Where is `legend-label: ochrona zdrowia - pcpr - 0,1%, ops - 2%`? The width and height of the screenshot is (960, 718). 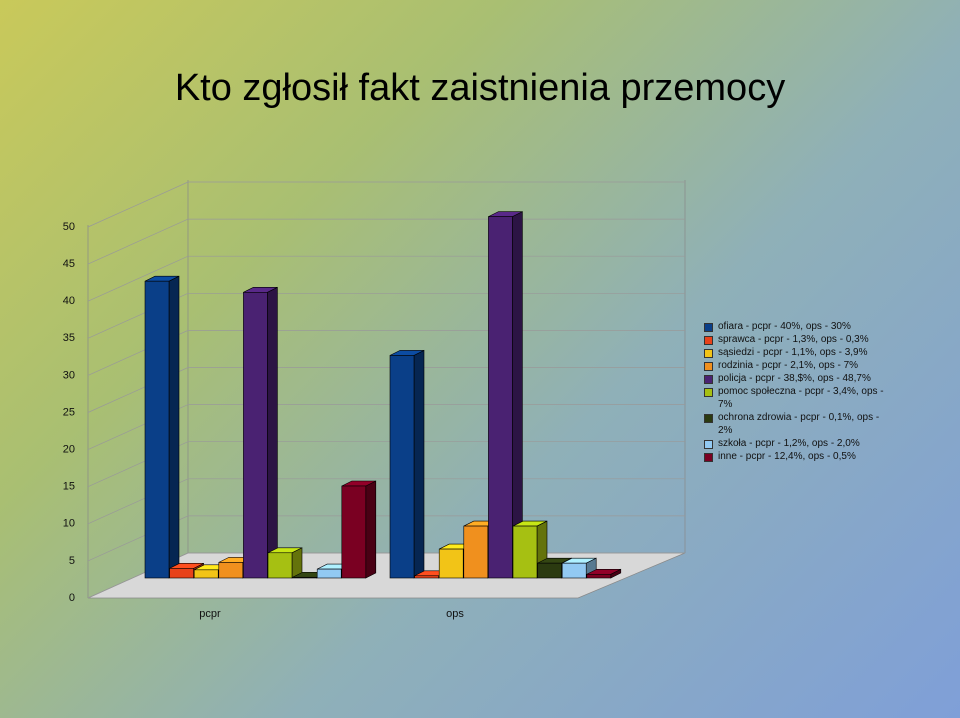
legend-label: ochrona zdrowia - pcpr - 0,1%, ops - 2% is located at coordinates (799, 424).